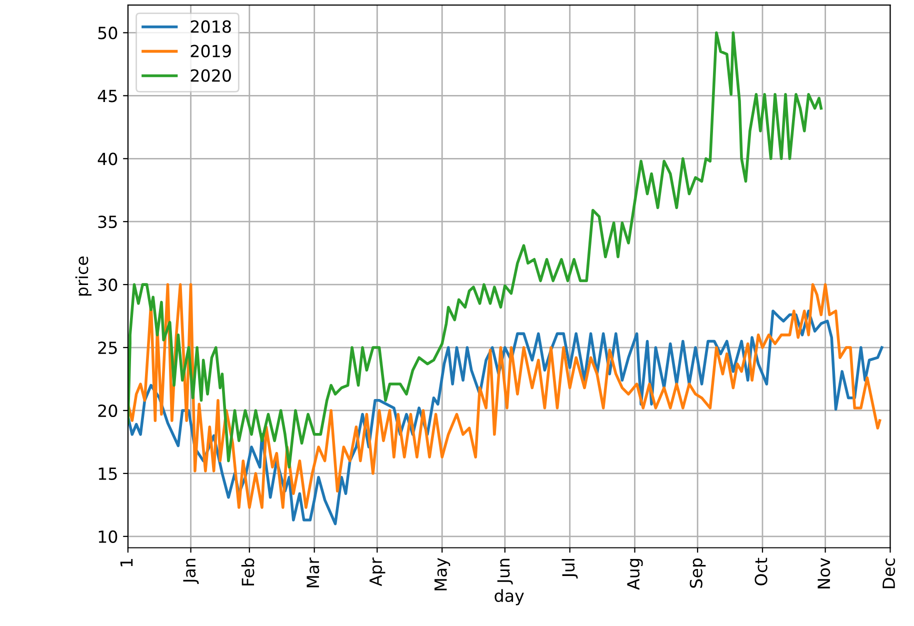  What do you see at coordinates (107, 222) in the screenshot?
I see `y-tick-label: 35` at bounding box center [107, 222].